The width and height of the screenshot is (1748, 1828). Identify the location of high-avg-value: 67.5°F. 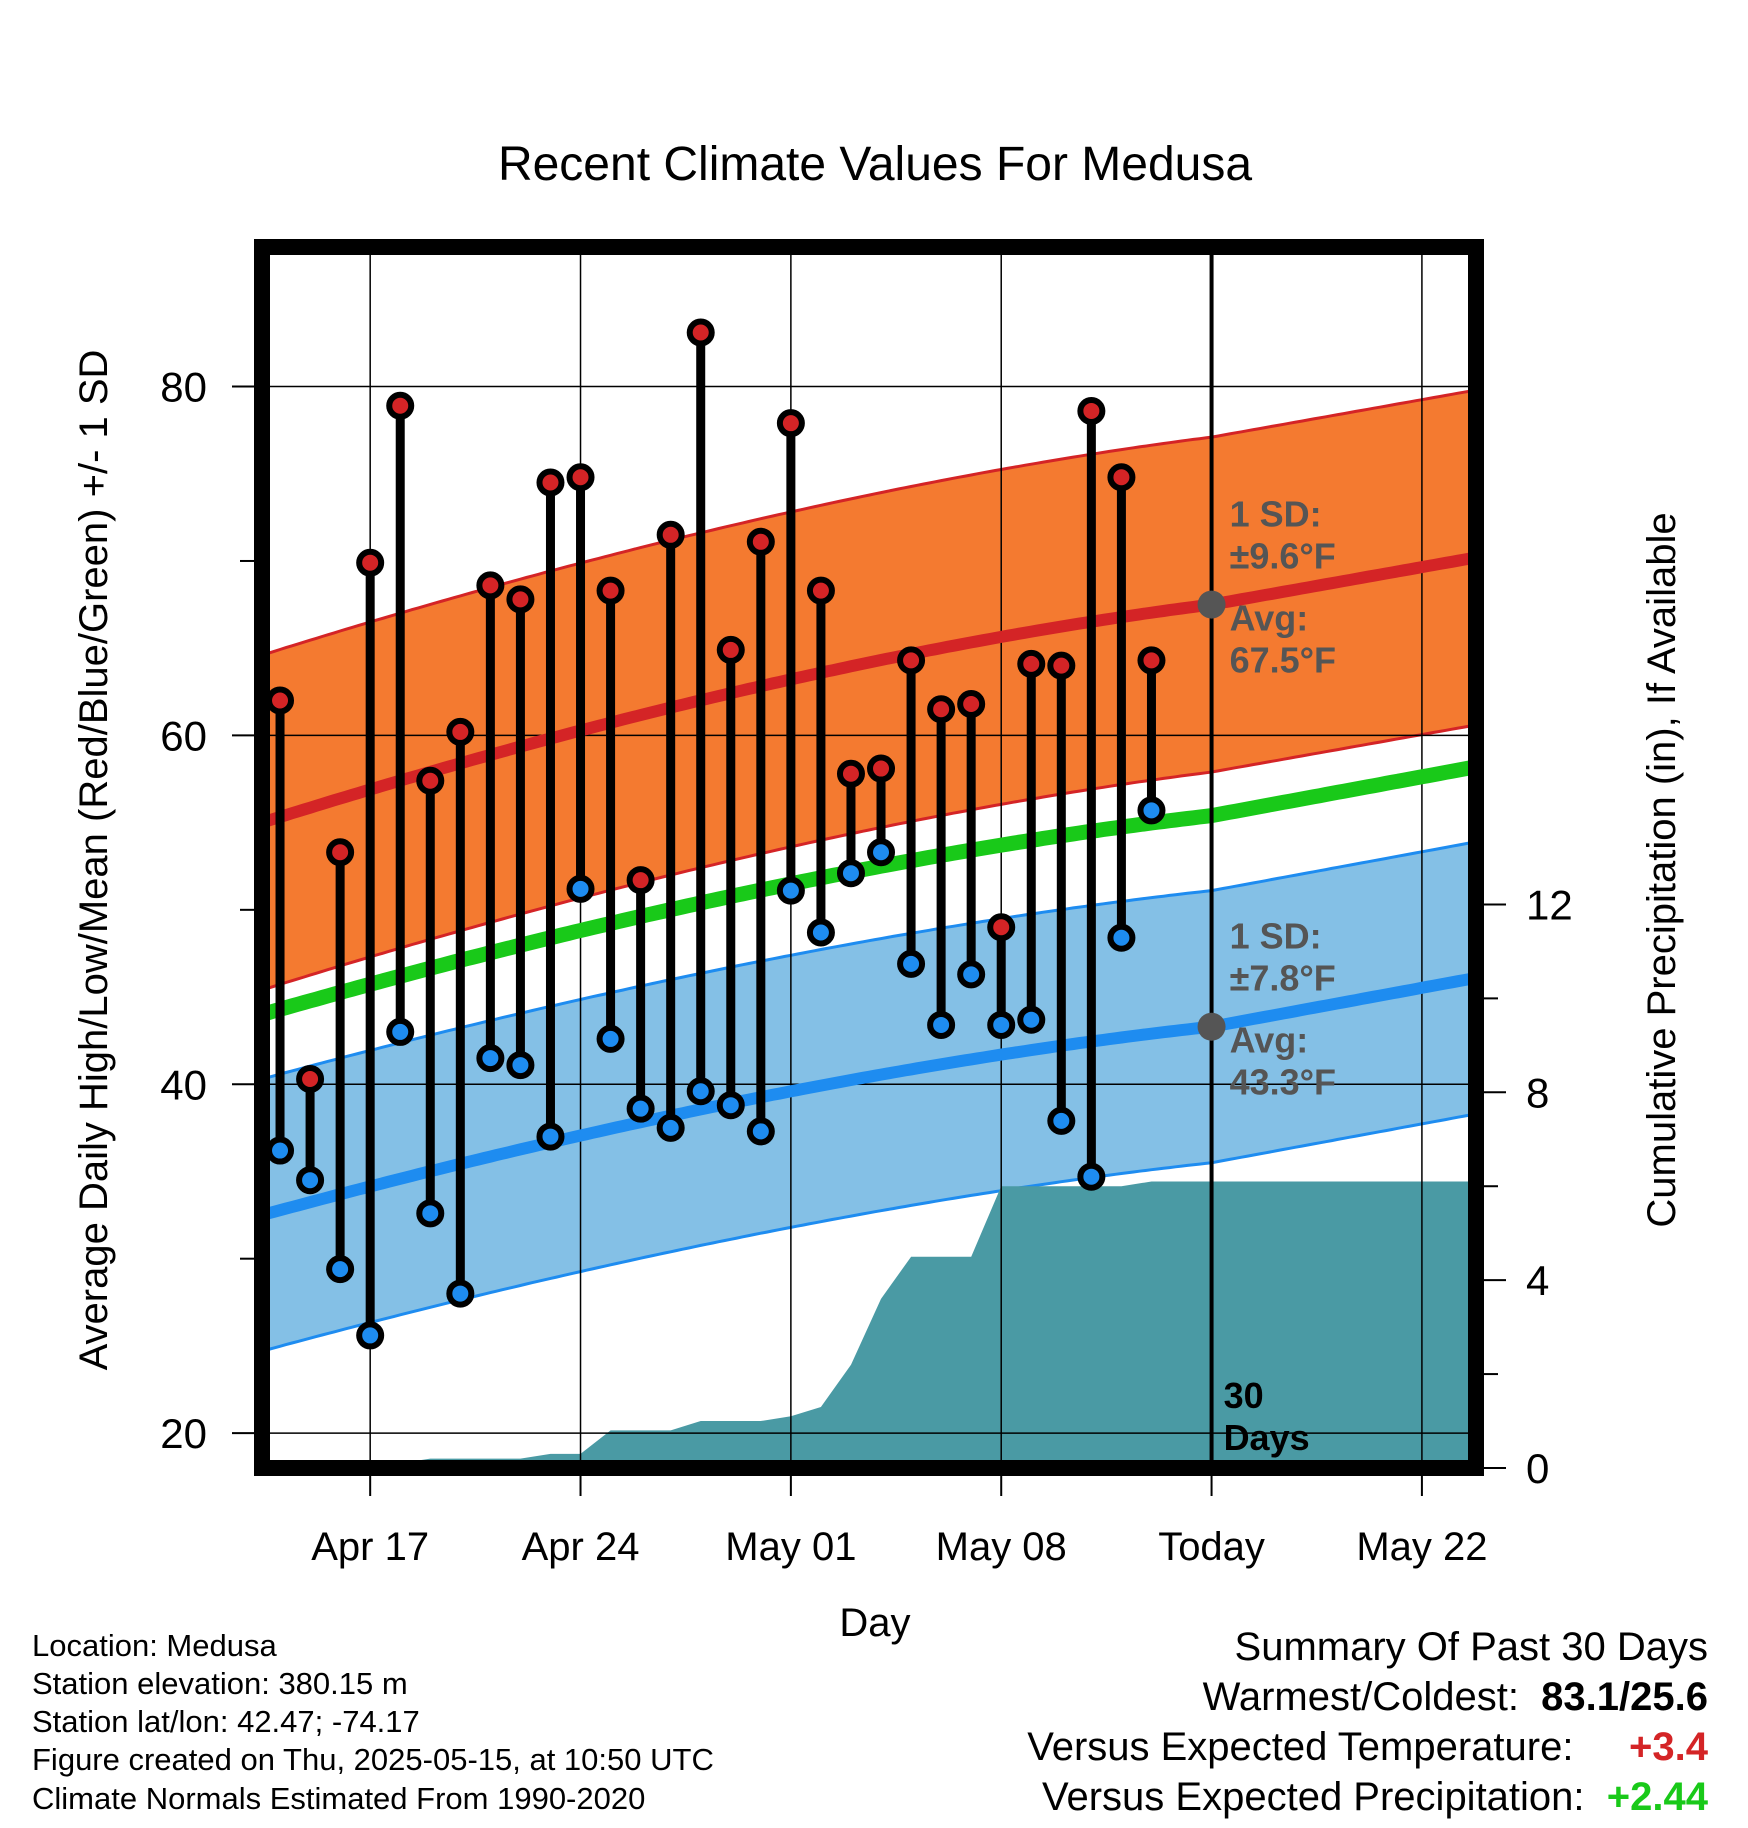
(1283, 660).